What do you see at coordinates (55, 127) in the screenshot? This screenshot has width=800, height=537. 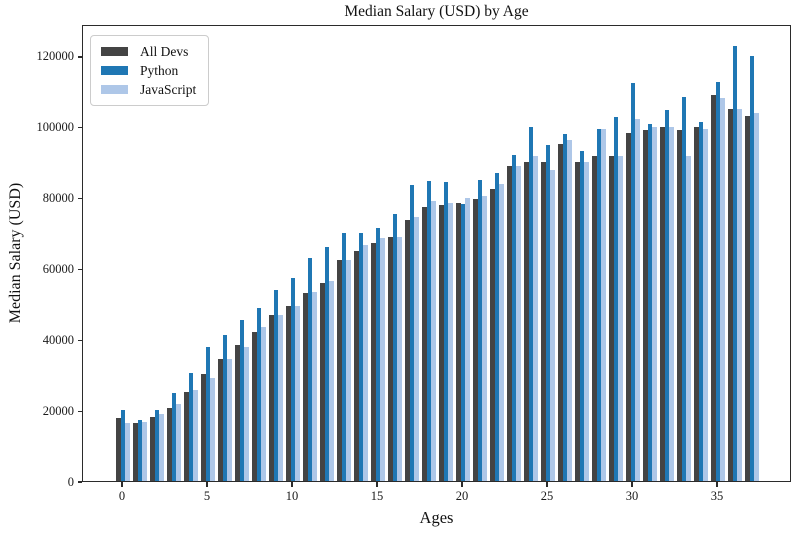 I see `y-tick-label: 100000` at bounding box center [55, 127].